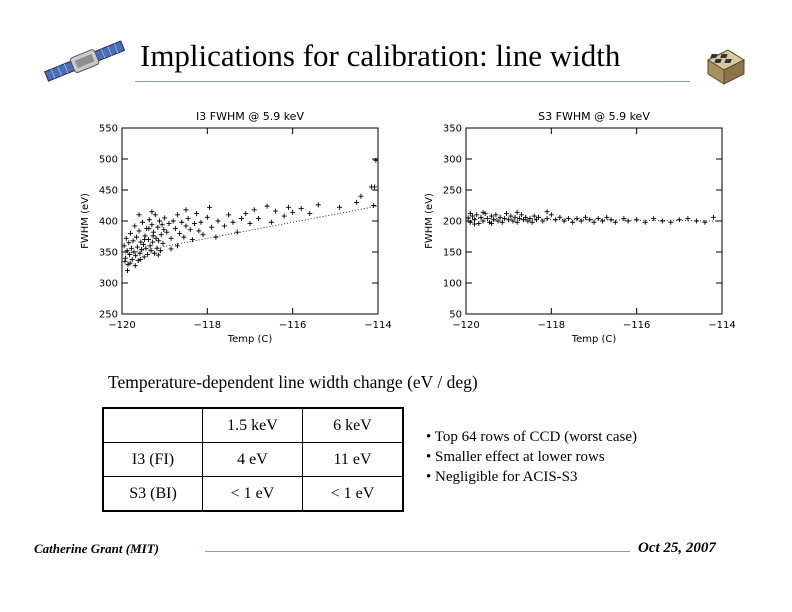 Image resolution: width=792 pixels, height=612 pixels. I want to click on table-cell: 11 eV, so click(353, 459).